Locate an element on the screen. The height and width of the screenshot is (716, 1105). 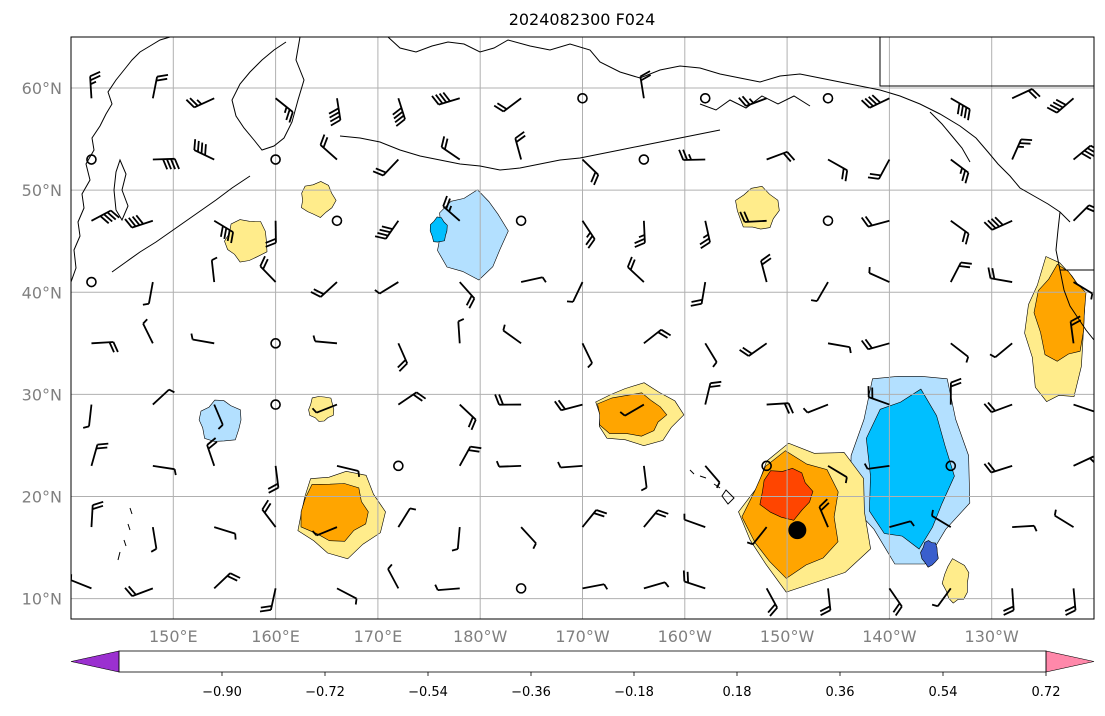
colorbar-tick-label: −0.18 is located at coordinates (634, 692).